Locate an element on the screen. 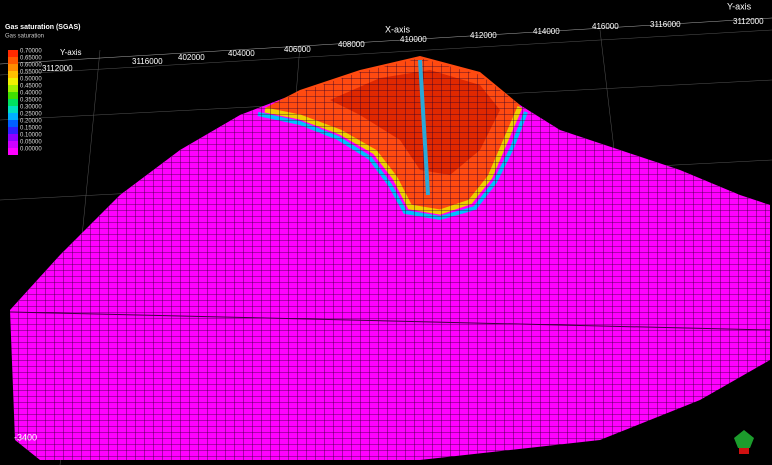  legend-label: 0.50000 is located at coordinates (31, 80).